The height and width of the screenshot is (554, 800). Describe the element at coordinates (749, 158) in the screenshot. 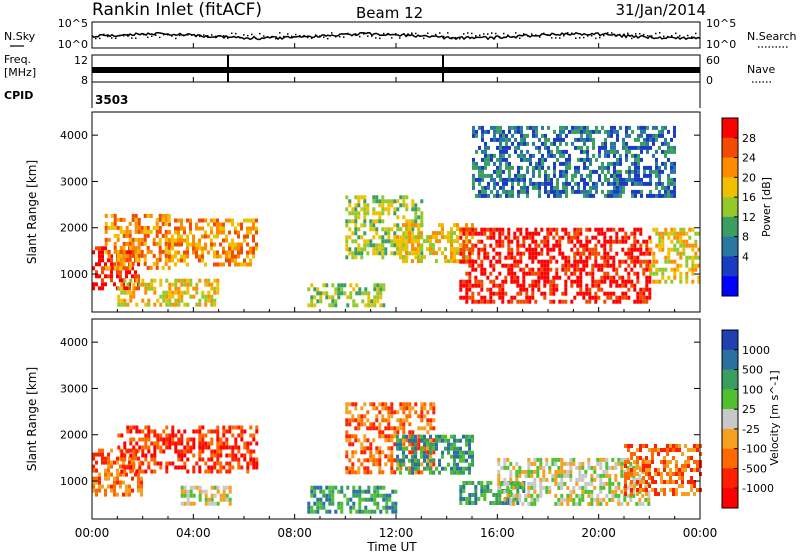

I see `colorbar-tick-label: 24` at that location.